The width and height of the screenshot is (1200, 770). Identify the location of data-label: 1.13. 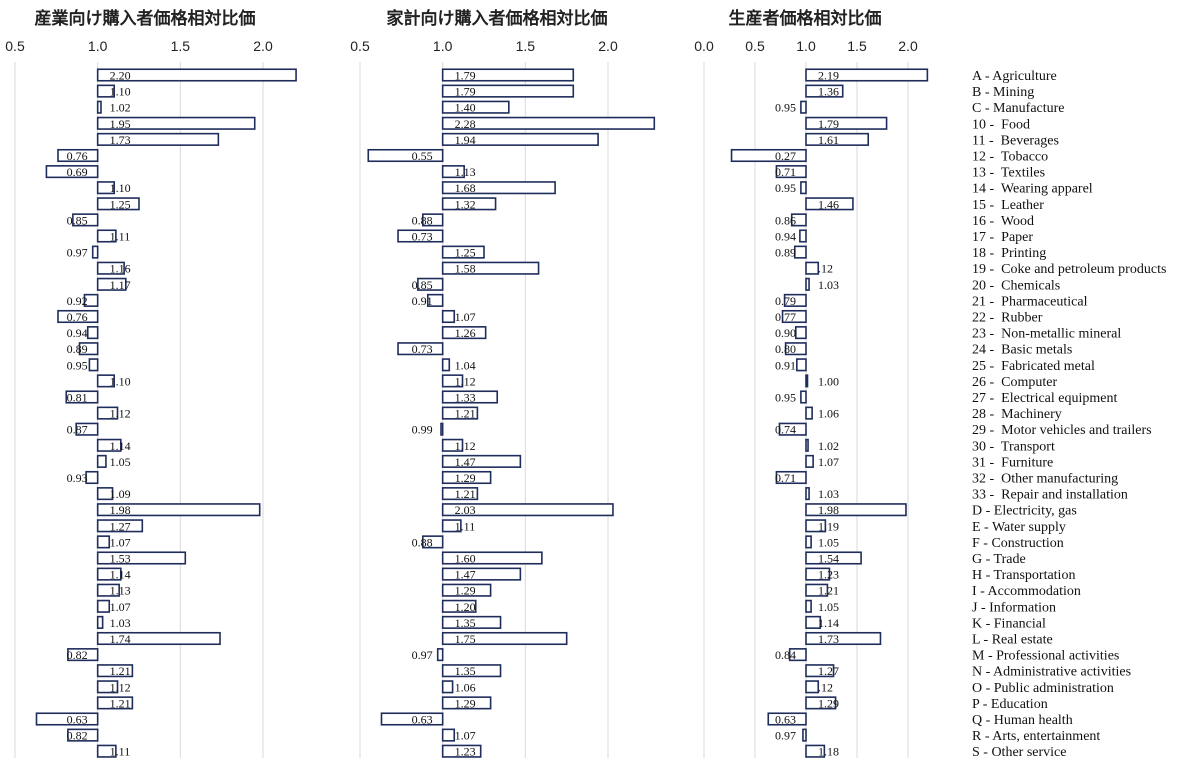
(465, 172).